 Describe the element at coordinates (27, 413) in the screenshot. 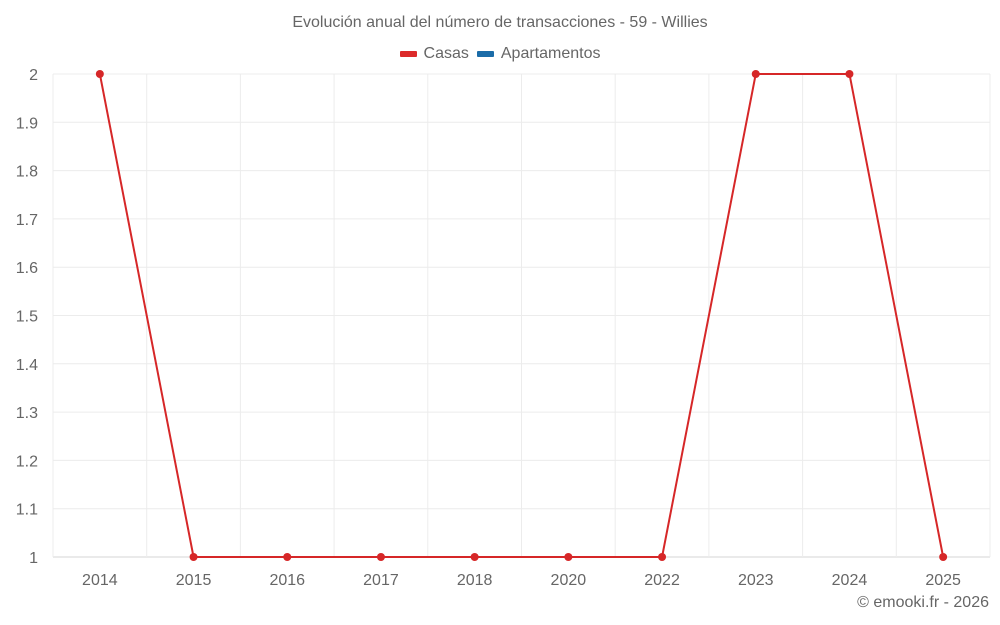

I see `y-tick-label: 1.3` at that location.